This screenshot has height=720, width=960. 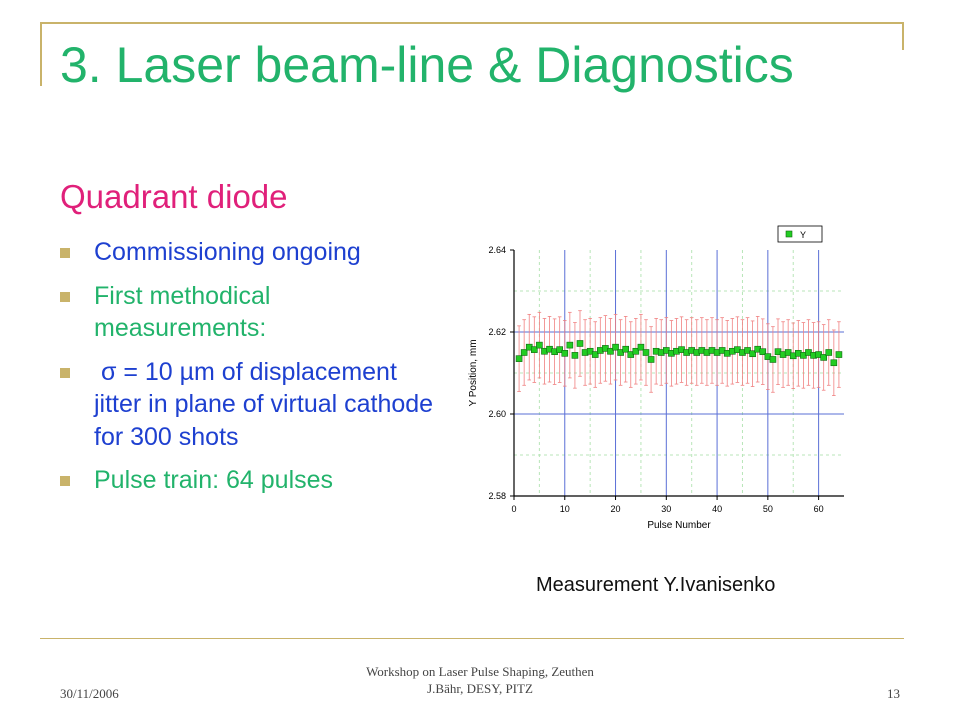 I want to click on x-axis-label: Pulse Number, so click(x=679, y=525).